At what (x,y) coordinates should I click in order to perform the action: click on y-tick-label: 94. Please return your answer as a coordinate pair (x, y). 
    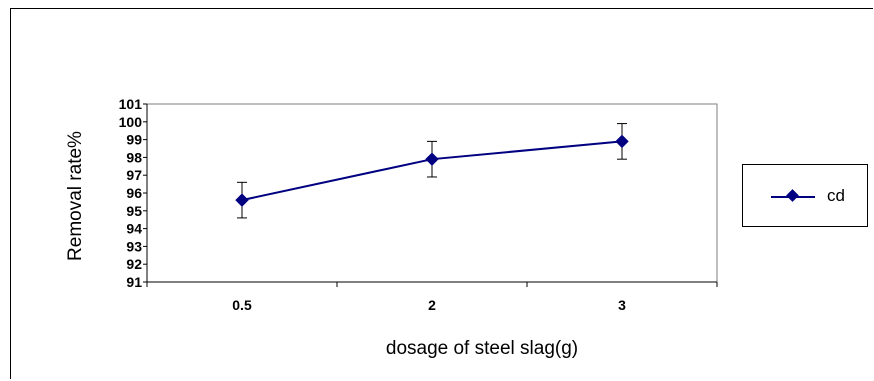
    Looking at the image, I should click on (134, 229).